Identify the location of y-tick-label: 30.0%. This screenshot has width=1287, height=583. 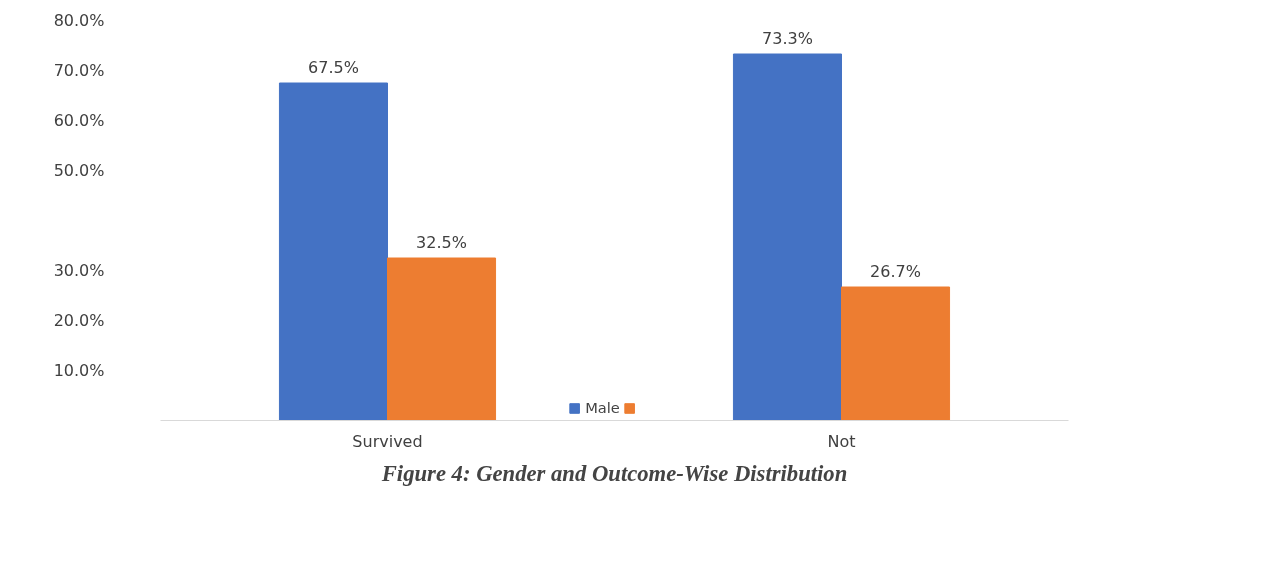
(79, 270).